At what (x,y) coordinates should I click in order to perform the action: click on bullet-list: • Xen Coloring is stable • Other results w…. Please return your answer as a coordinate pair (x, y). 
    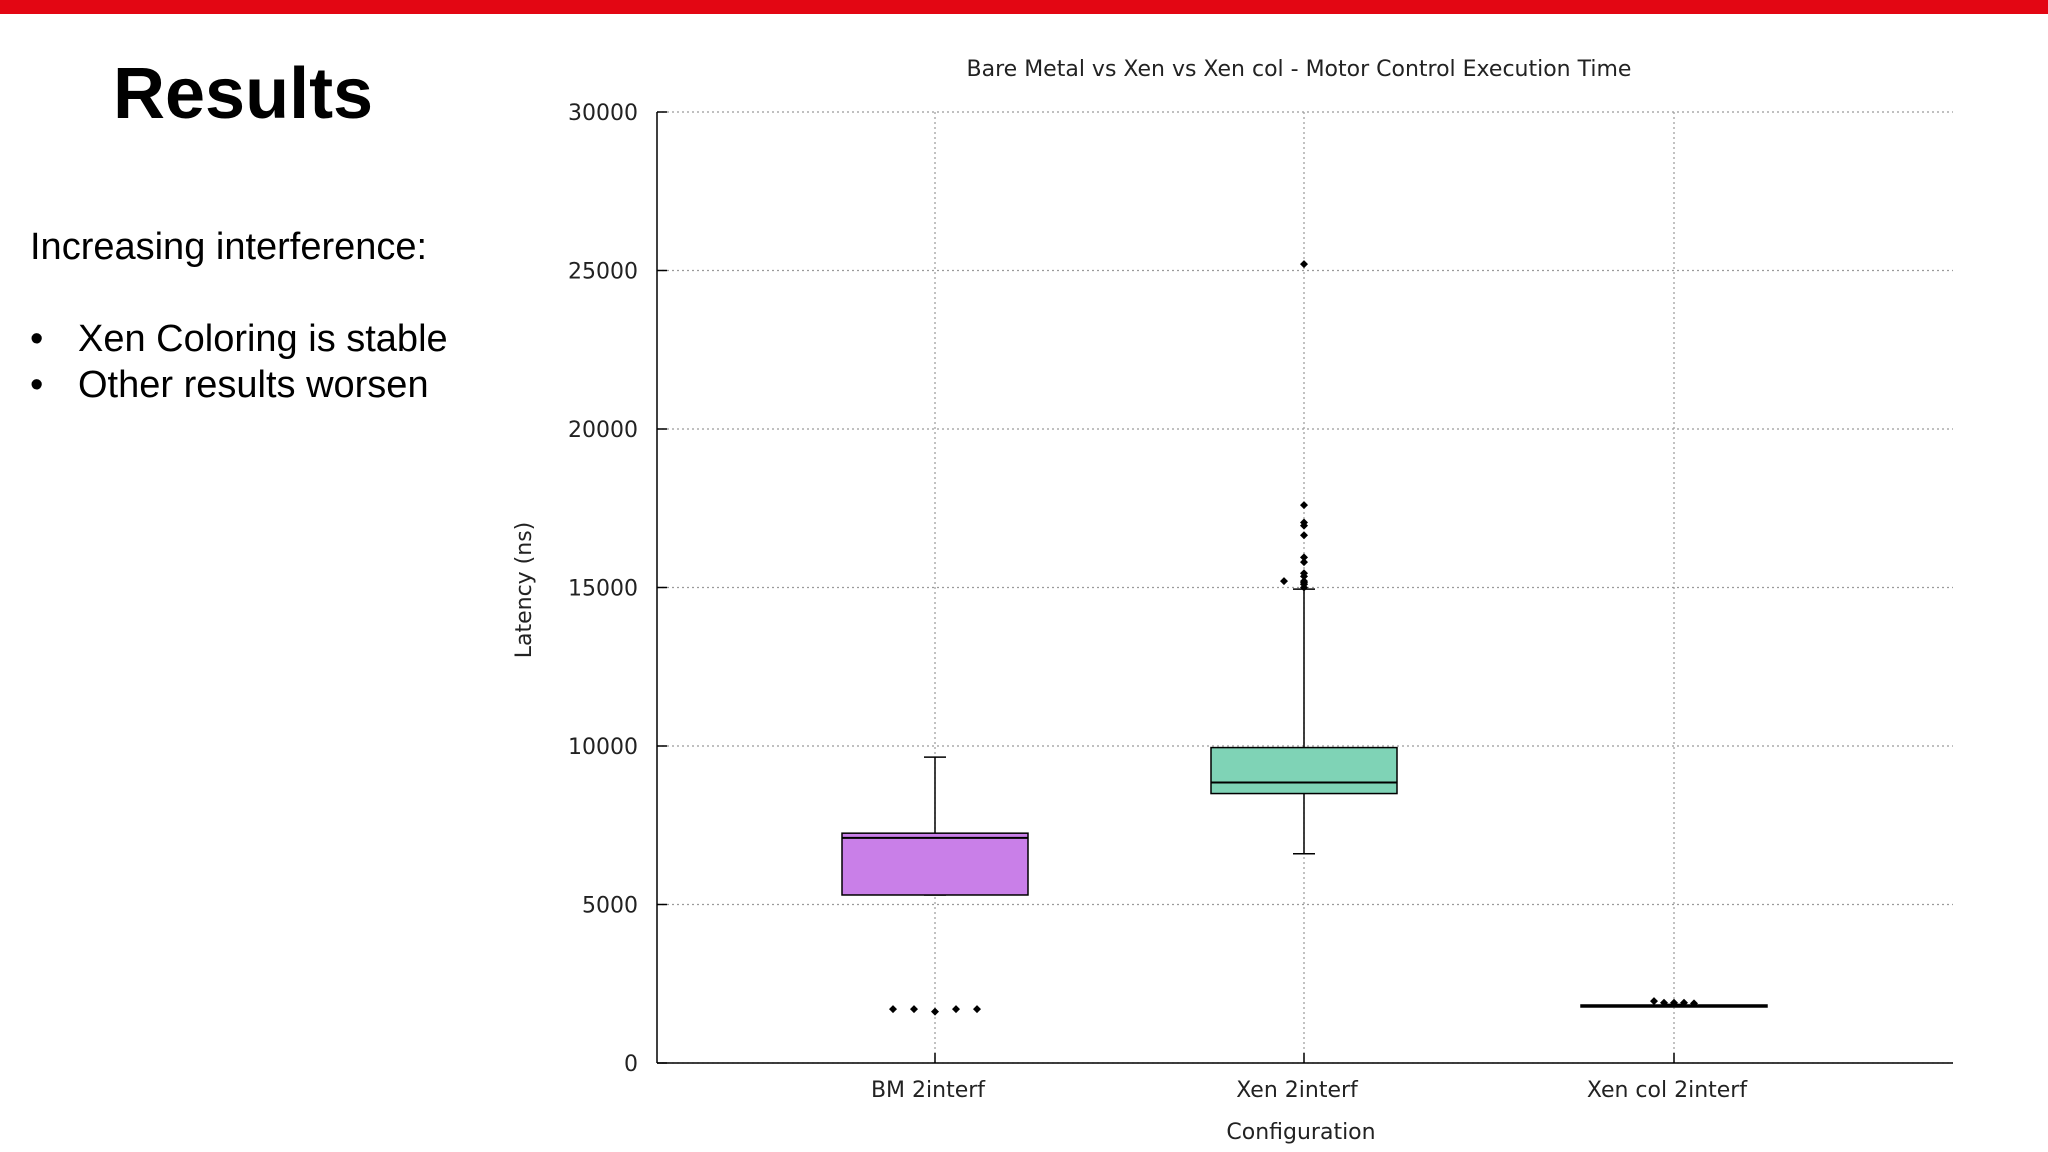
    Looking at the image, I should click on (239, 362).